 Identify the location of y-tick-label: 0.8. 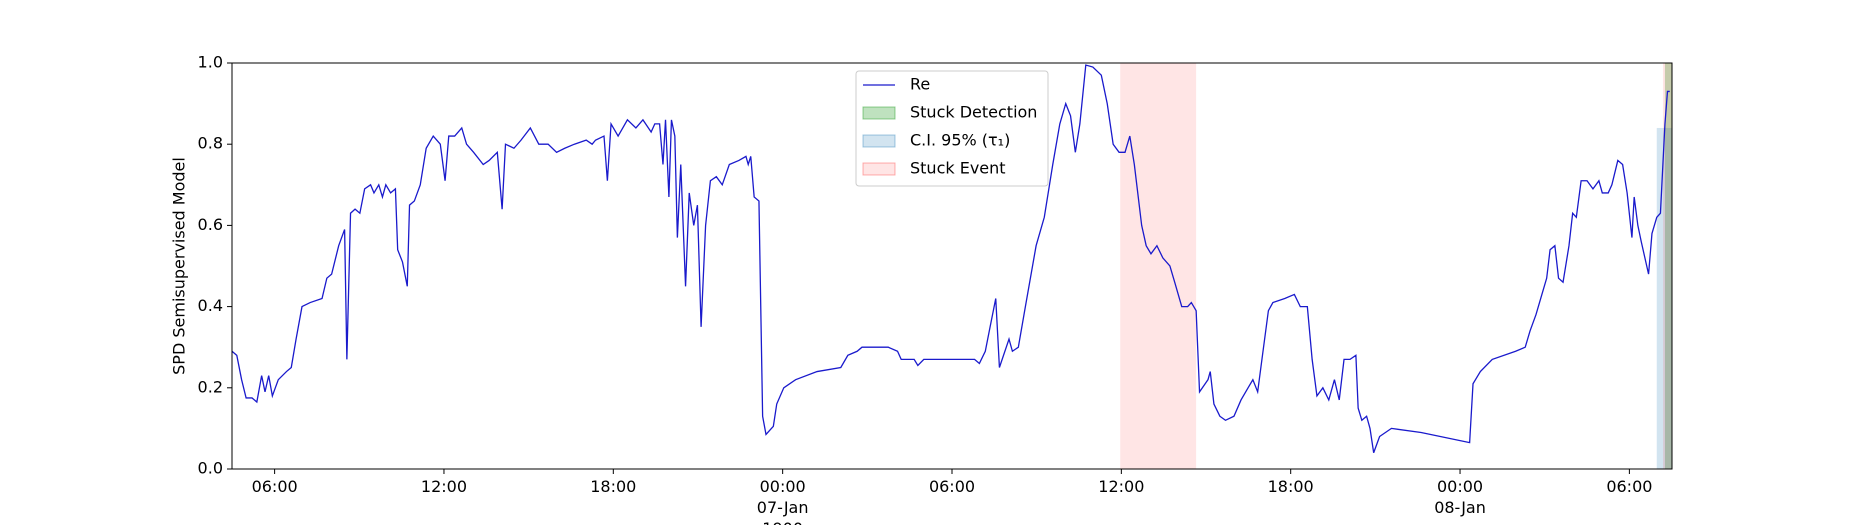
(210, 143).